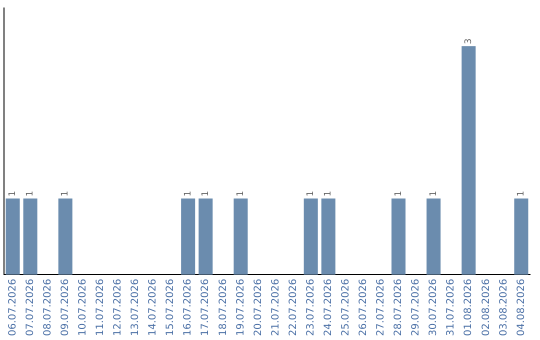  Describe the element at coordinates (153, 307) in the screenshot. I see `x-tick-label: 14.07.2026` at that location.